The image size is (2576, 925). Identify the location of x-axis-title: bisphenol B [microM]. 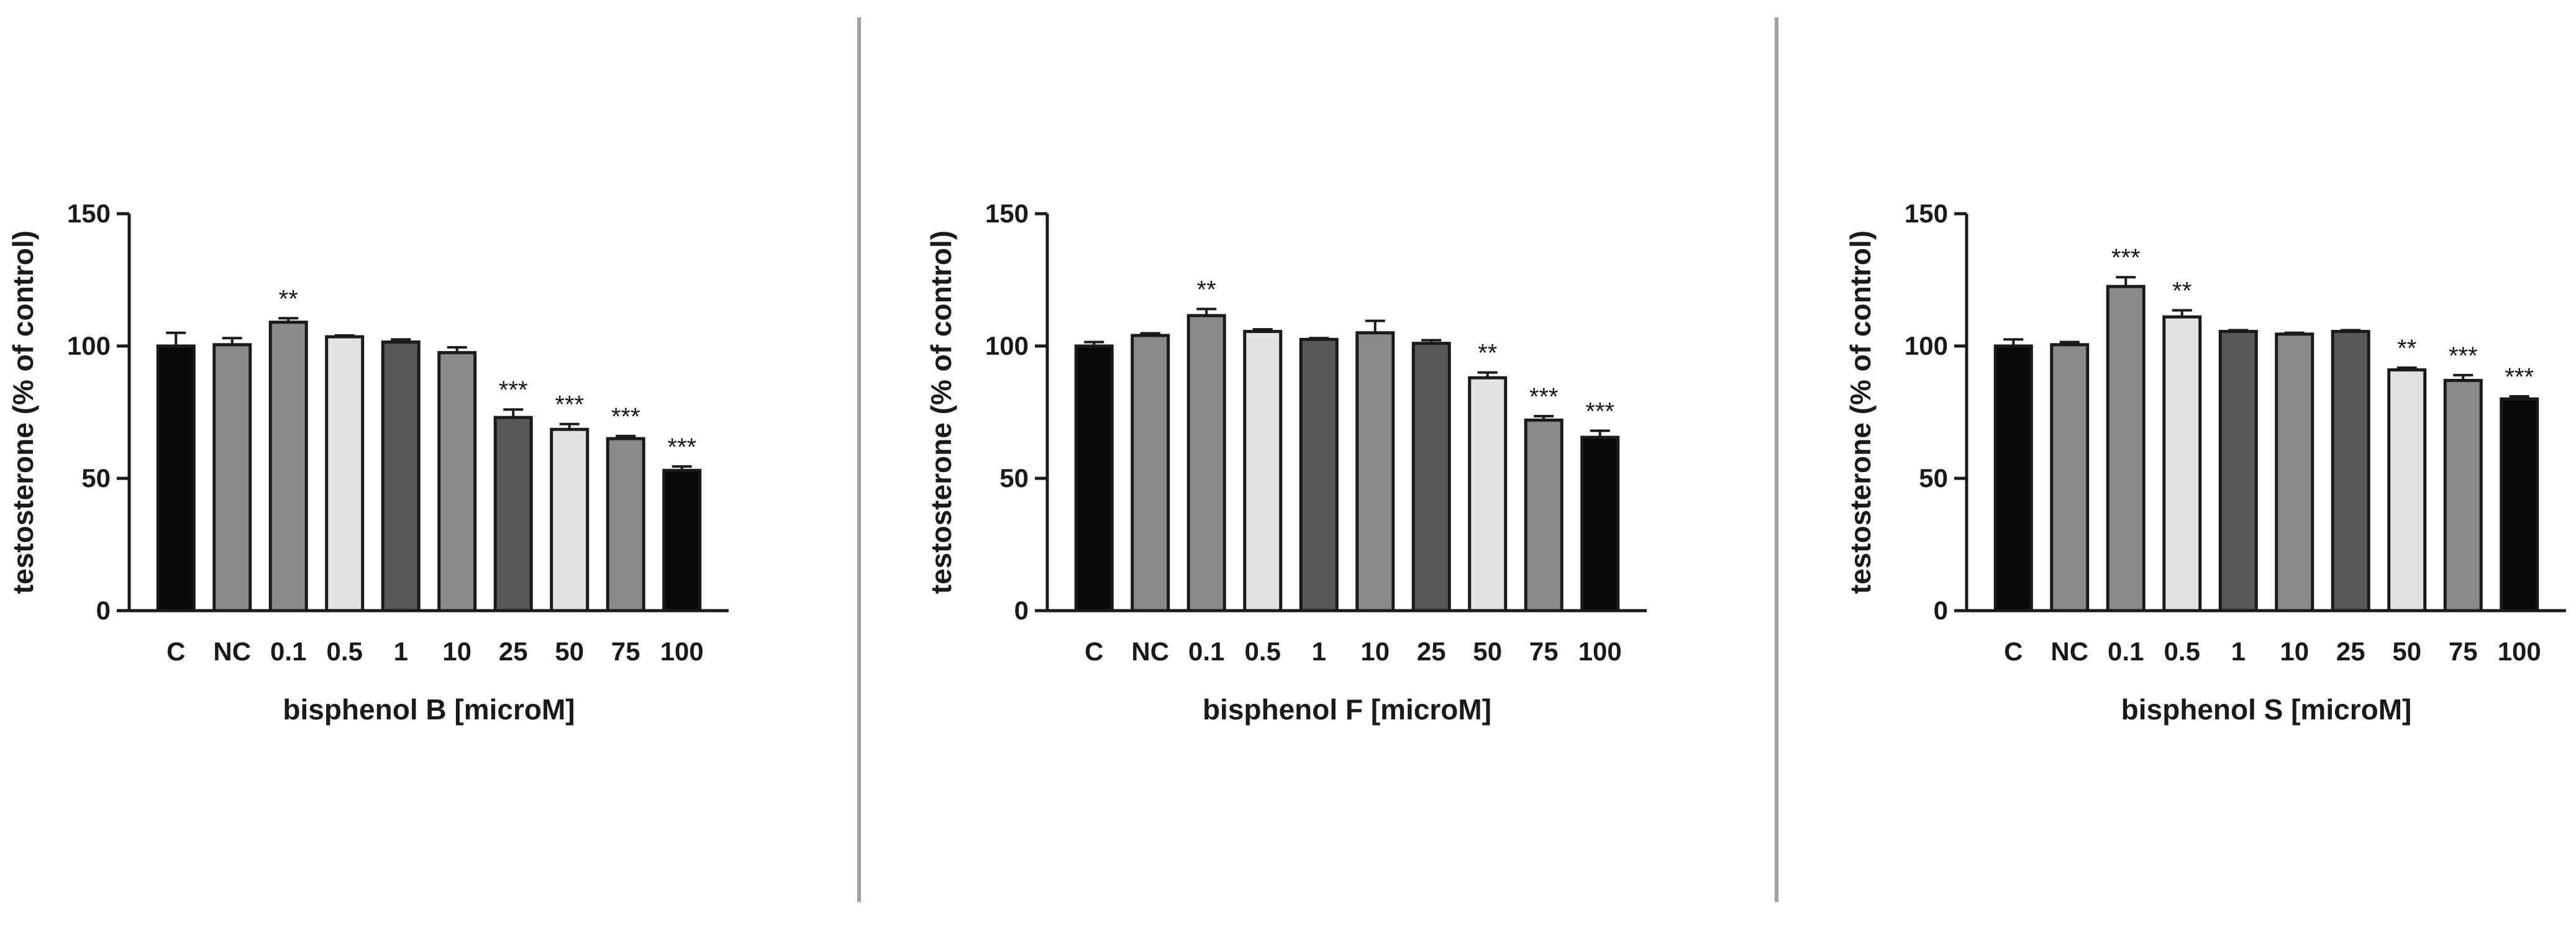
(429, 709).